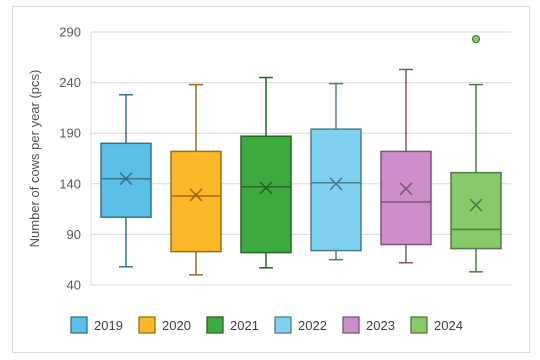 The image size is (540, 360). Describe the element at coordinates (108, 325) in the screenshot. I see `legend-label: 2019` at that location.